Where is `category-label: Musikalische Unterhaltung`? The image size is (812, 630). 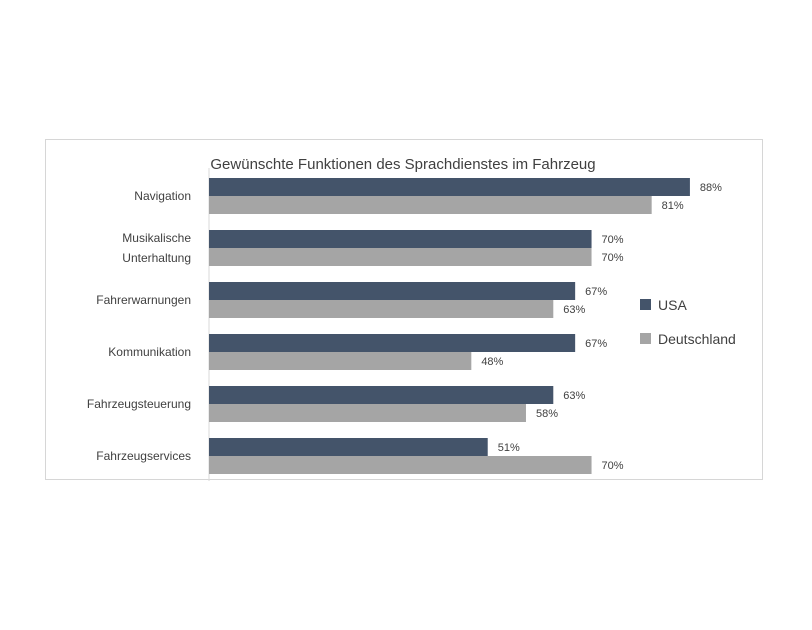 category-label: Musikalische Unterhaltung is located at coordinates (156, 248).